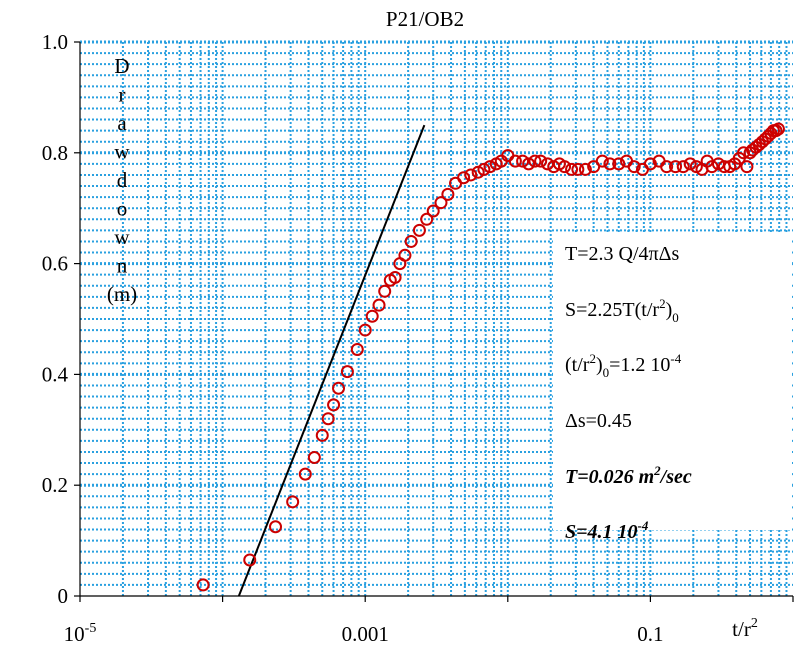 The width and height of the screenshot is (794, 653). I want to click on x-tick-label-base: 0.1, so click(650, 634).